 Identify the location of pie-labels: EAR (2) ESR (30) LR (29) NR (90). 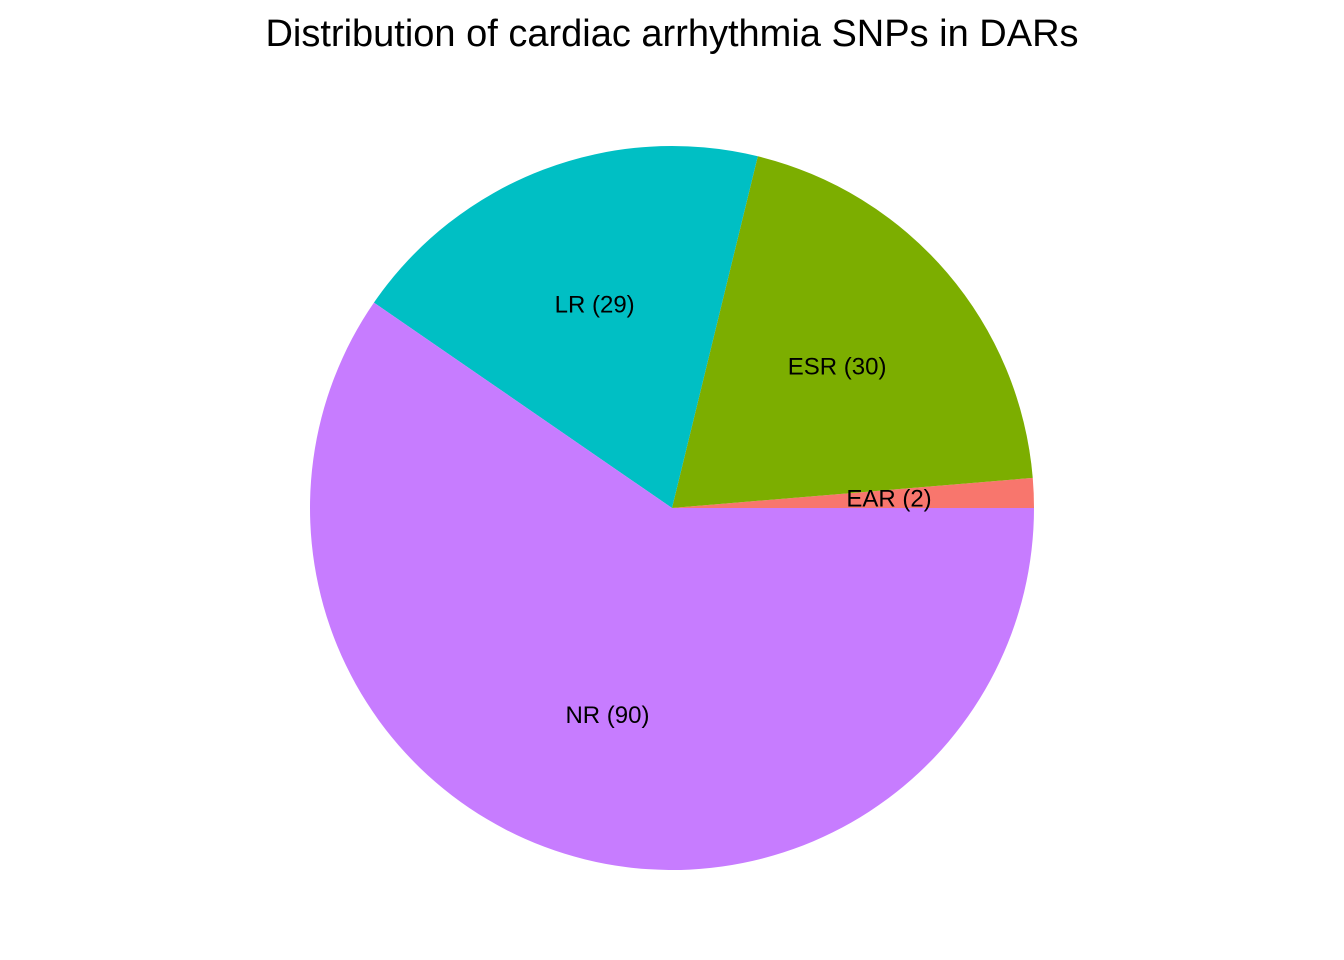
(743, 510).